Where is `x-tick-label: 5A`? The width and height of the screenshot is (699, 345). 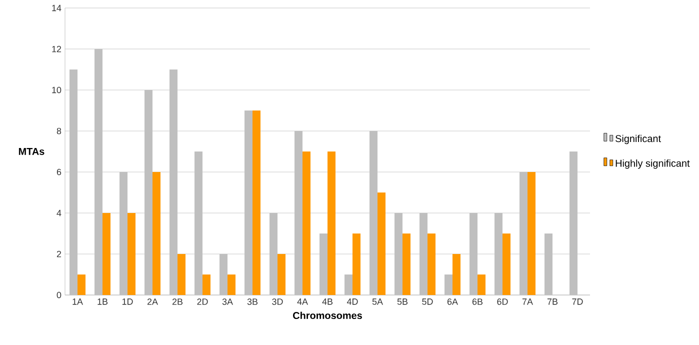
x-tick-label: 5A is located at coordinates (377, 301).